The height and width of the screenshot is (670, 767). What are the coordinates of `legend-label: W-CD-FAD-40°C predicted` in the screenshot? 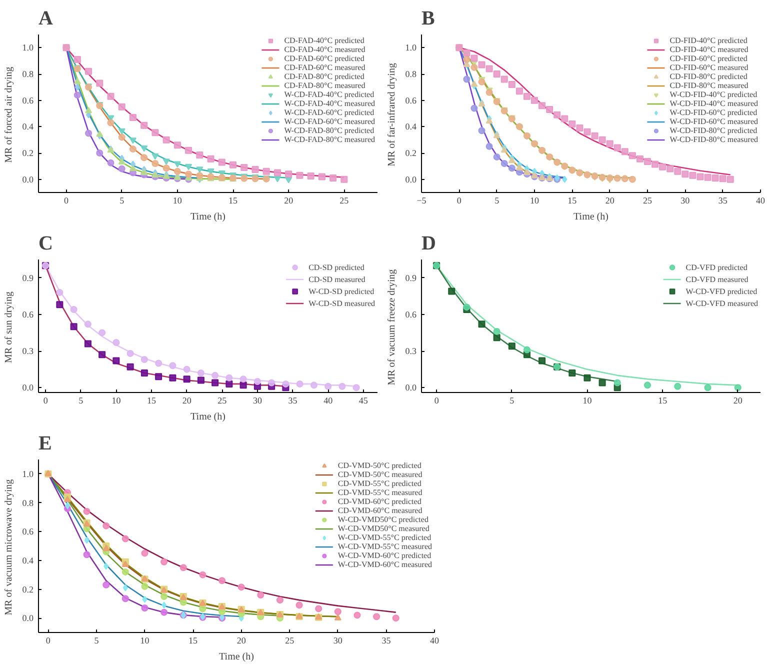 It's located at (329, 94).